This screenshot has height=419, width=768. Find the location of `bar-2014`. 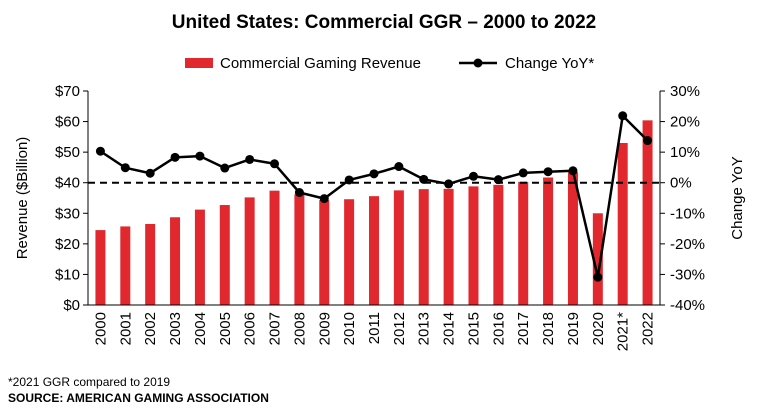

bar-2014 is located at coordinates (448, 246).